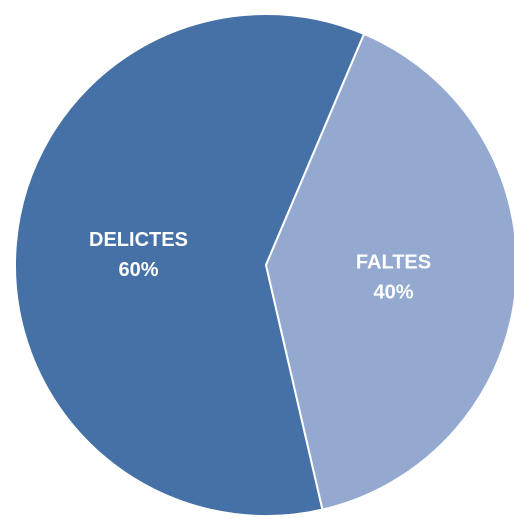  What do you see at coordinates (138, 270) in the screenshot?
I see `value-label: 60%` at bounding box center [138, 270].